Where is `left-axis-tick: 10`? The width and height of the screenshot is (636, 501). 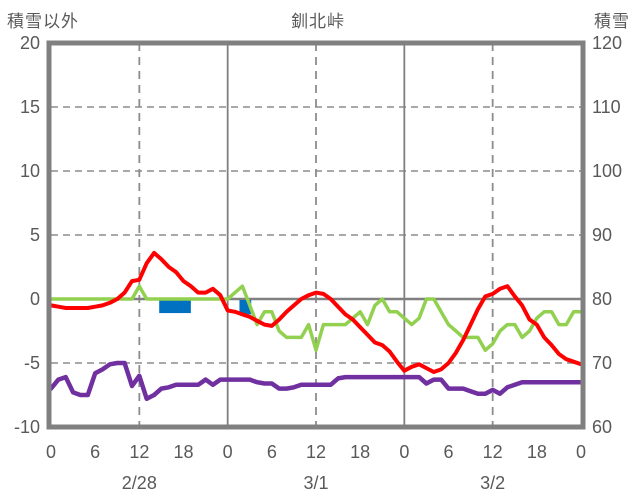
left-axis-tick: 10 is located at coordinates (30, 171).